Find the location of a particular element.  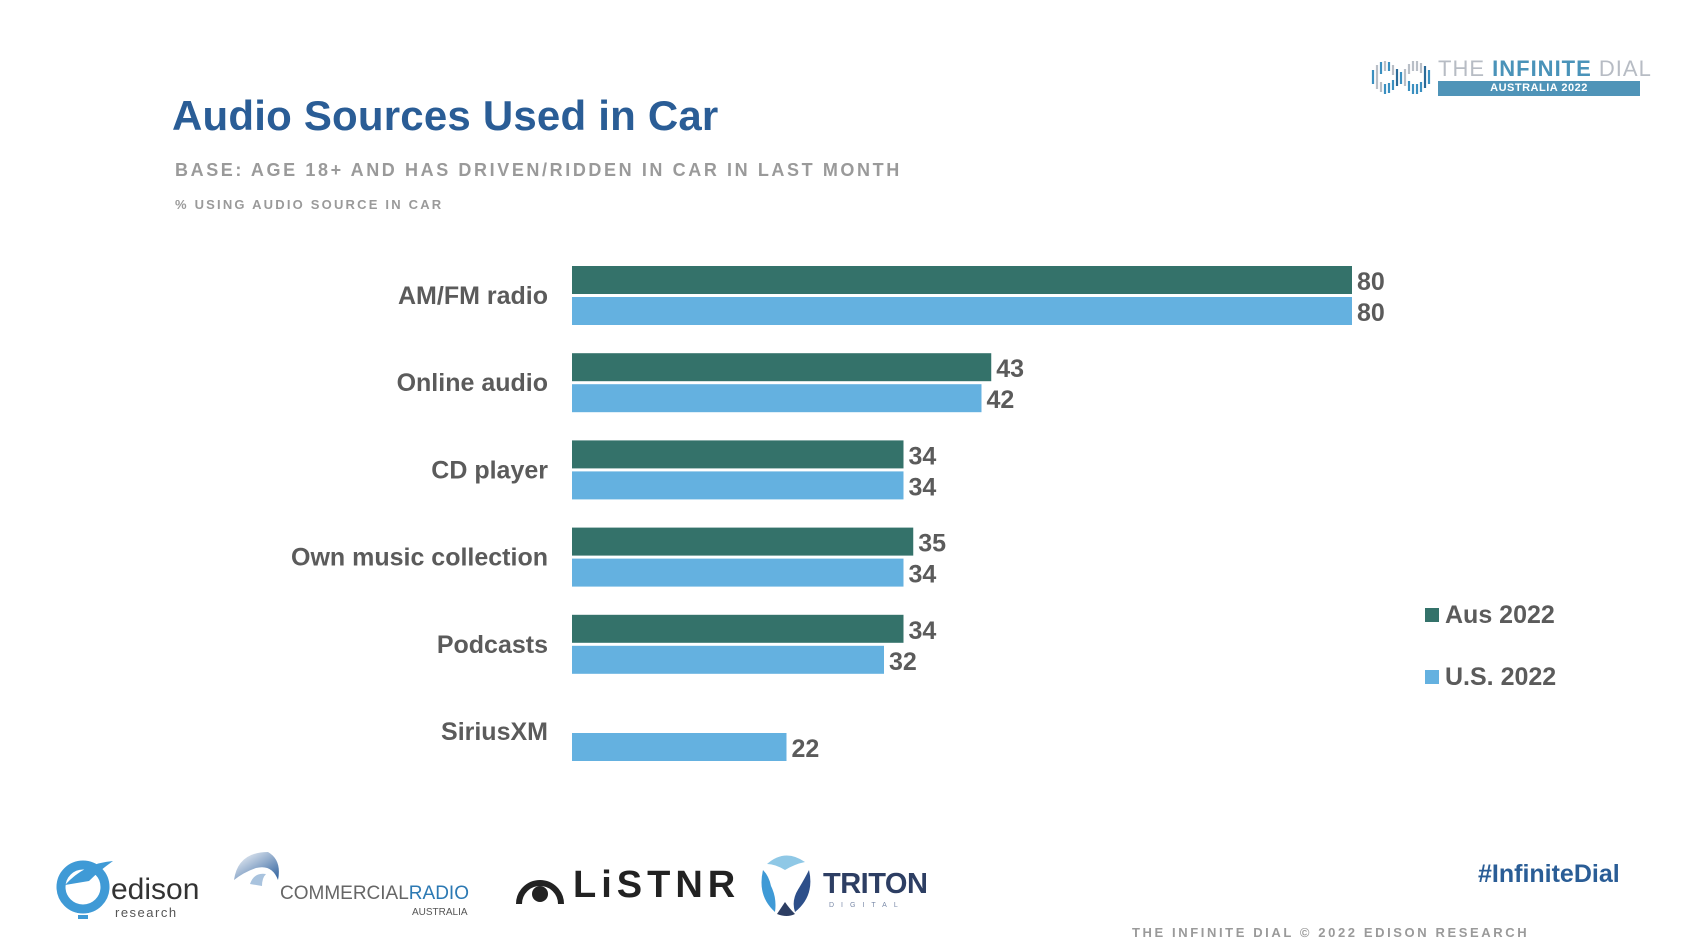

legend-item-aus: Aus 2022 is located at coordinates (1490, 615).